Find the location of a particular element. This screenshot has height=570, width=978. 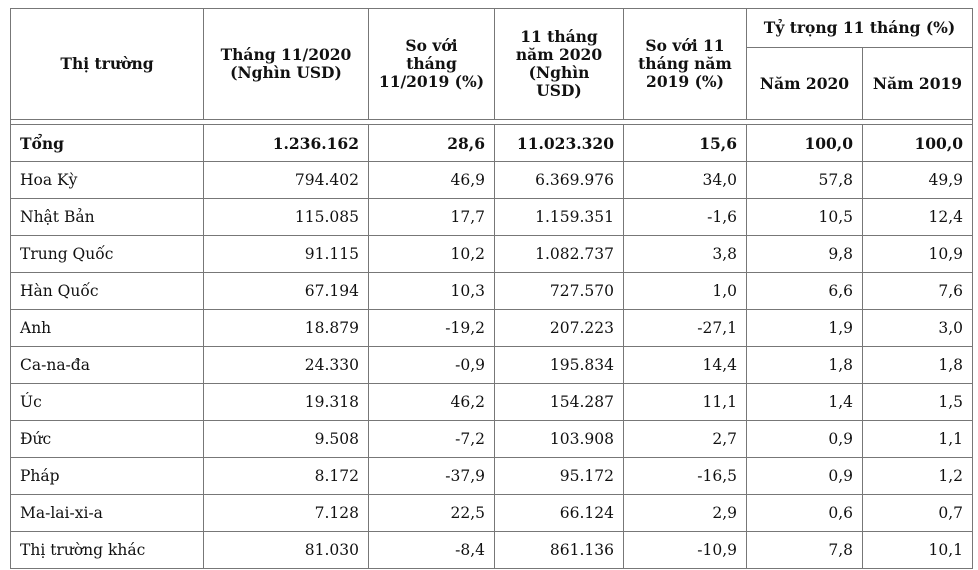

cell-vs-m11-2019: 2,9 is located at coordinates (685, 513).